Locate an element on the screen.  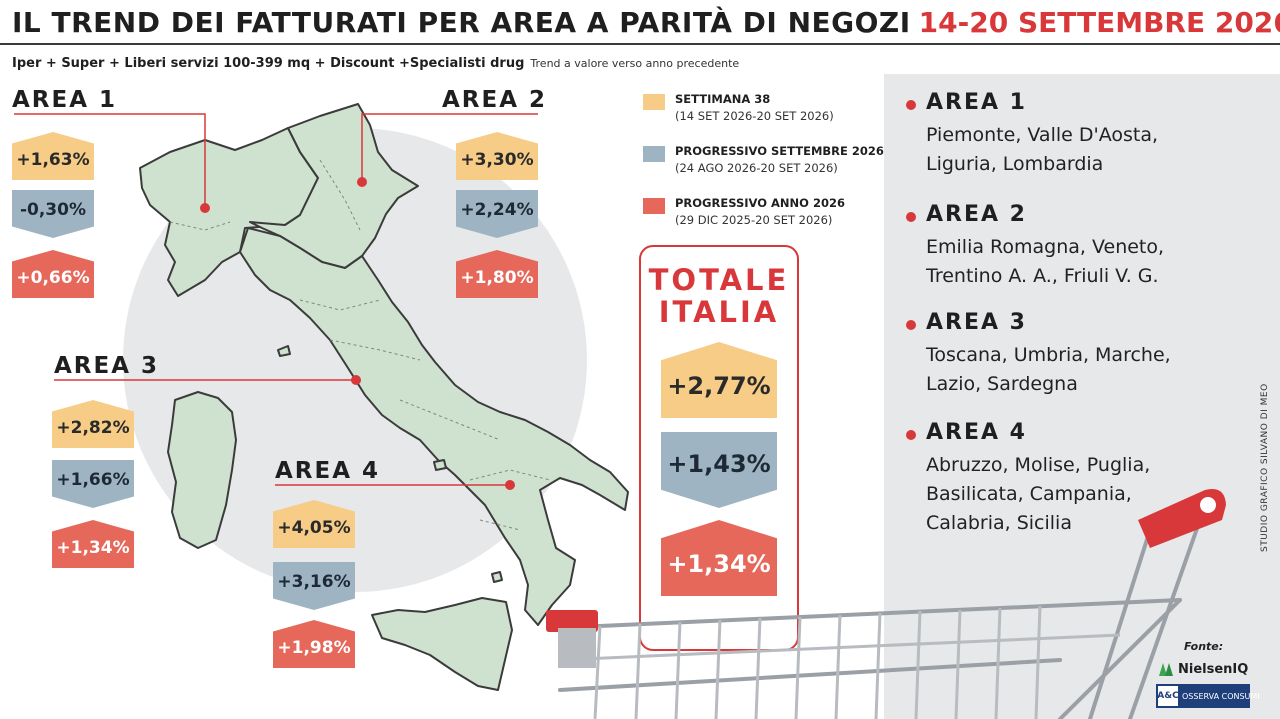
legend-label: PROGRESSIVO SETTEMBRE 2026 is located at coordinates (779, 151).